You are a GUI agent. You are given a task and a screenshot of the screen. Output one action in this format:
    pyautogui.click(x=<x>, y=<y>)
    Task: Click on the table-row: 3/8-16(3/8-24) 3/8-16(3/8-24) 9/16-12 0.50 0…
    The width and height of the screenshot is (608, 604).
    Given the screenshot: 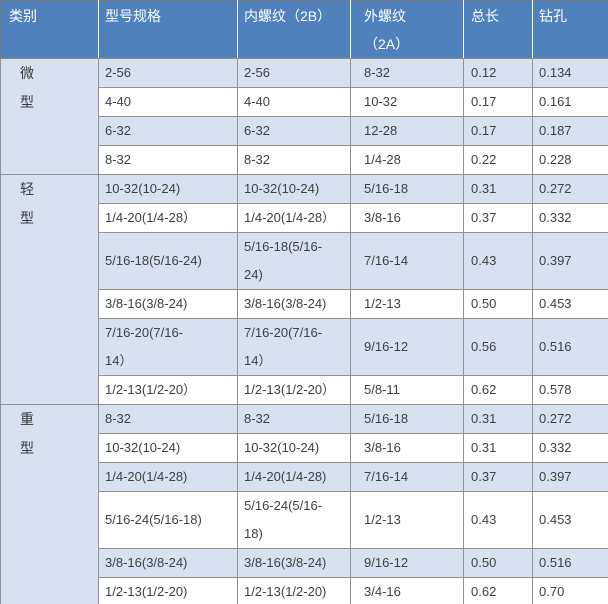 What is the action you would take?
    pyautogui.click(x=304, y=563)
    